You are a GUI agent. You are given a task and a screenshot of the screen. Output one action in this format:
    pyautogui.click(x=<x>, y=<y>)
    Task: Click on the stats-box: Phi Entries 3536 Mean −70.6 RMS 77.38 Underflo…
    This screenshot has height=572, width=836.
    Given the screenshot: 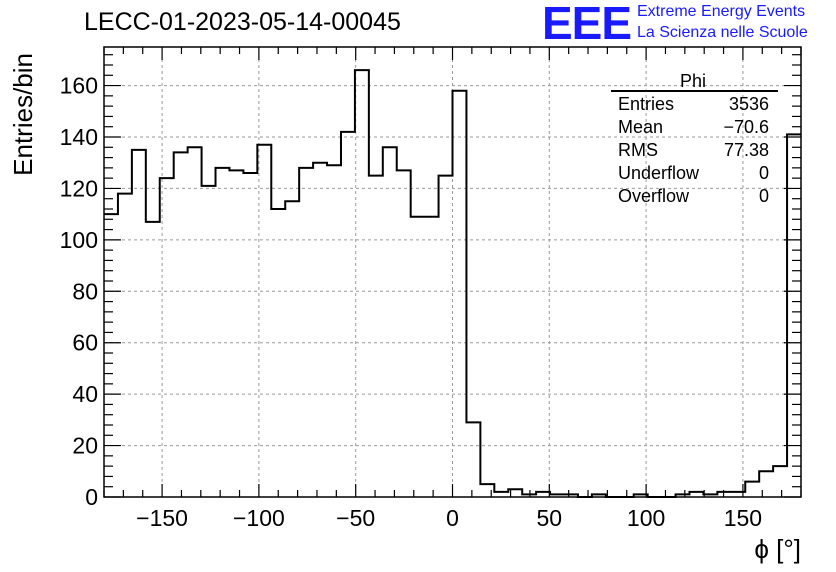 What is the action you would take?
    pyautogui.click(x=694, y=138)
    